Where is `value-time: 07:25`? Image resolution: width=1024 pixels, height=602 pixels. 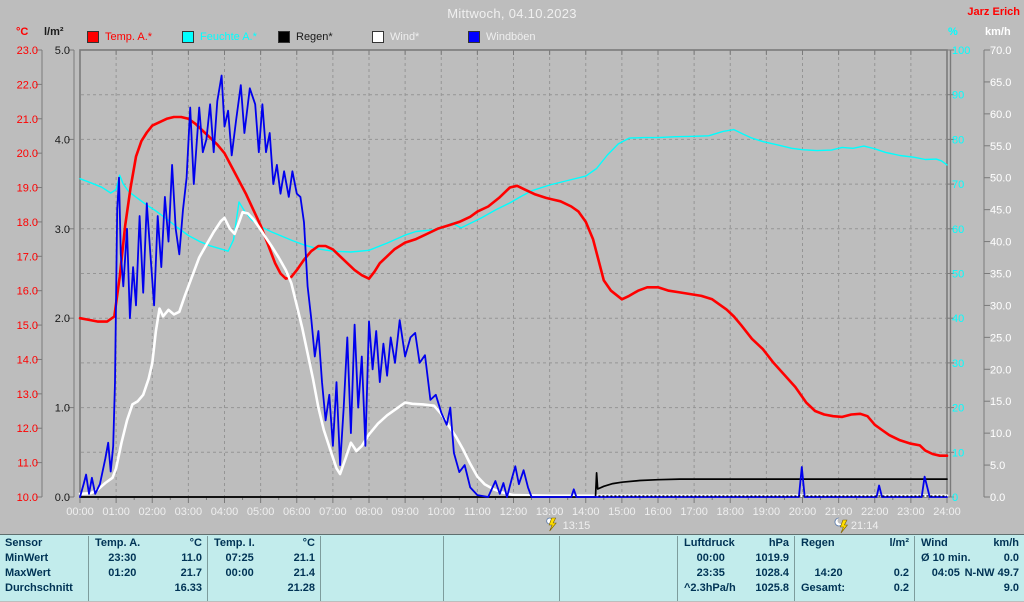 value-time: 07:25 is located at coordinates (239, 558).